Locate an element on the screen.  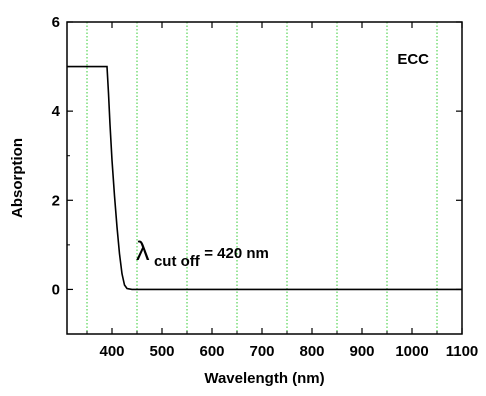
cutoff-subscript: cut off is located at coordinates (177, 261).